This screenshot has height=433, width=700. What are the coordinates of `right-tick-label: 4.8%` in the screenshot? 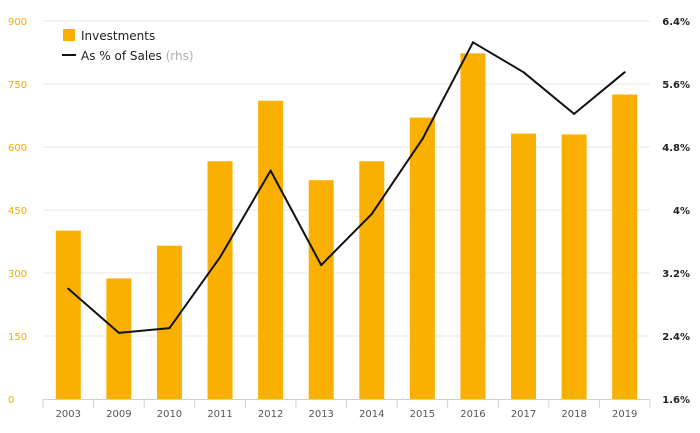 It's located at (676, 148).